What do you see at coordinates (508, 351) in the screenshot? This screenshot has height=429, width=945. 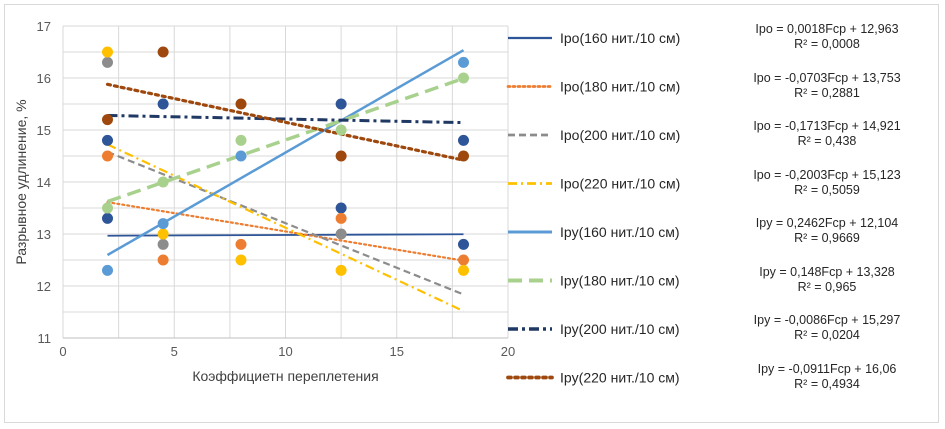 I see `x-tick-label: 20` at bounding box center [508, 351].